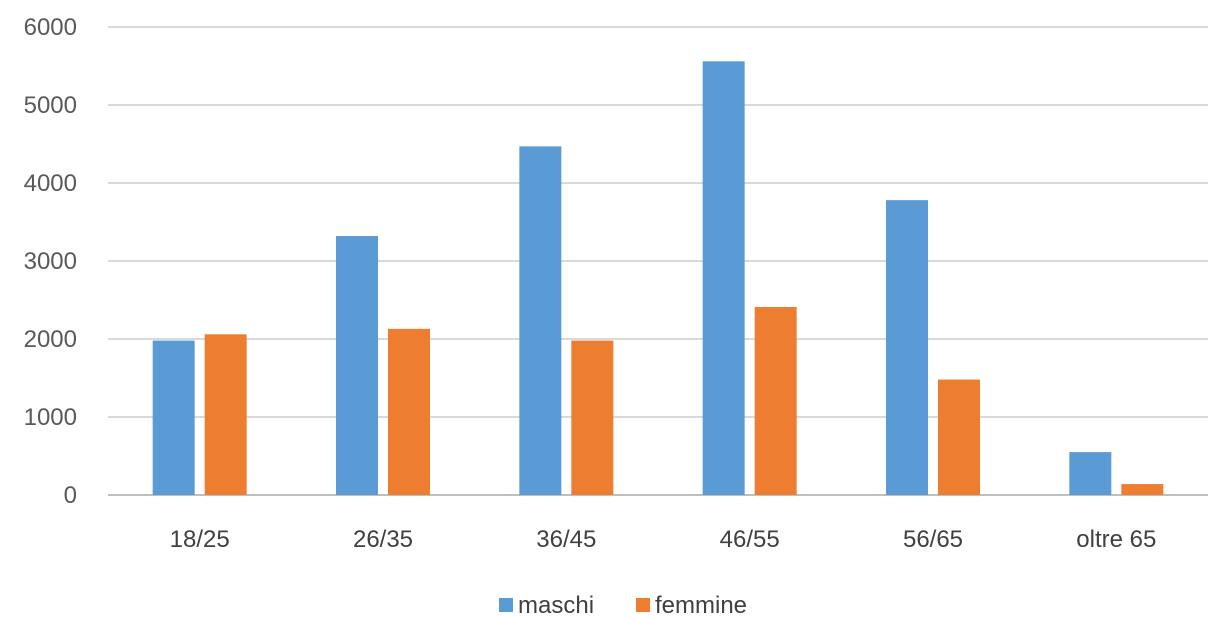 The height and width of the screenshot is (618, 1208). What do you see at coordinates (701, 605) in the screenshot?
I see `legend-label-femmine: femmine` at bounding box center [701, 605].